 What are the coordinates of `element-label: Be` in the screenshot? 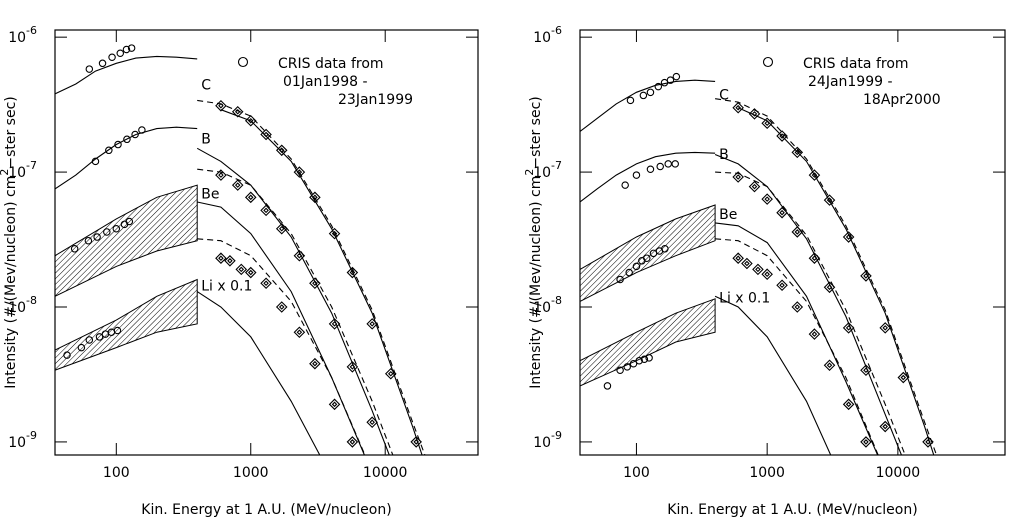 It's located at (728, 215).